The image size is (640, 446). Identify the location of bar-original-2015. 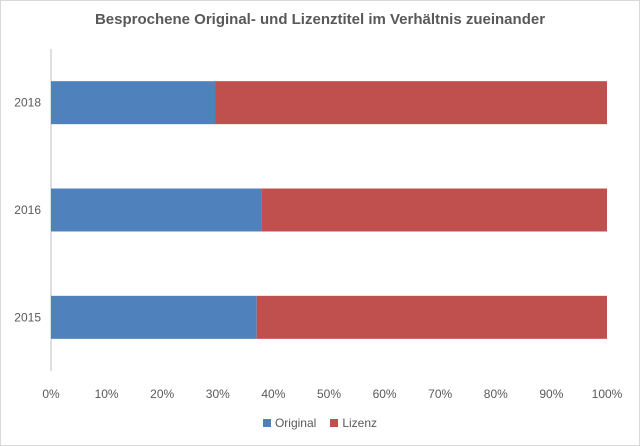
(154, 317).